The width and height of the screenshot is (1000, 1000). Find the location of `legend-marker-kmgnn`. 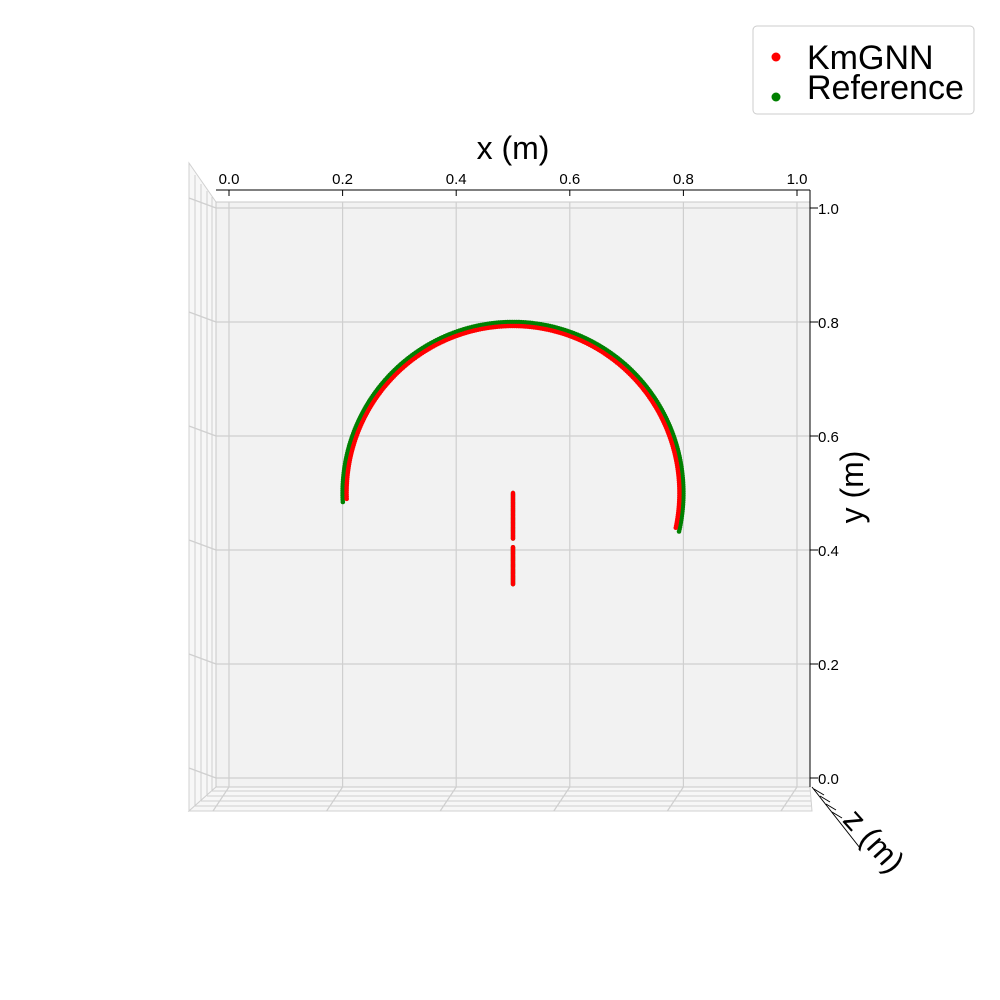

legend-marker-kmgnn is located at coordinates (776, 57).